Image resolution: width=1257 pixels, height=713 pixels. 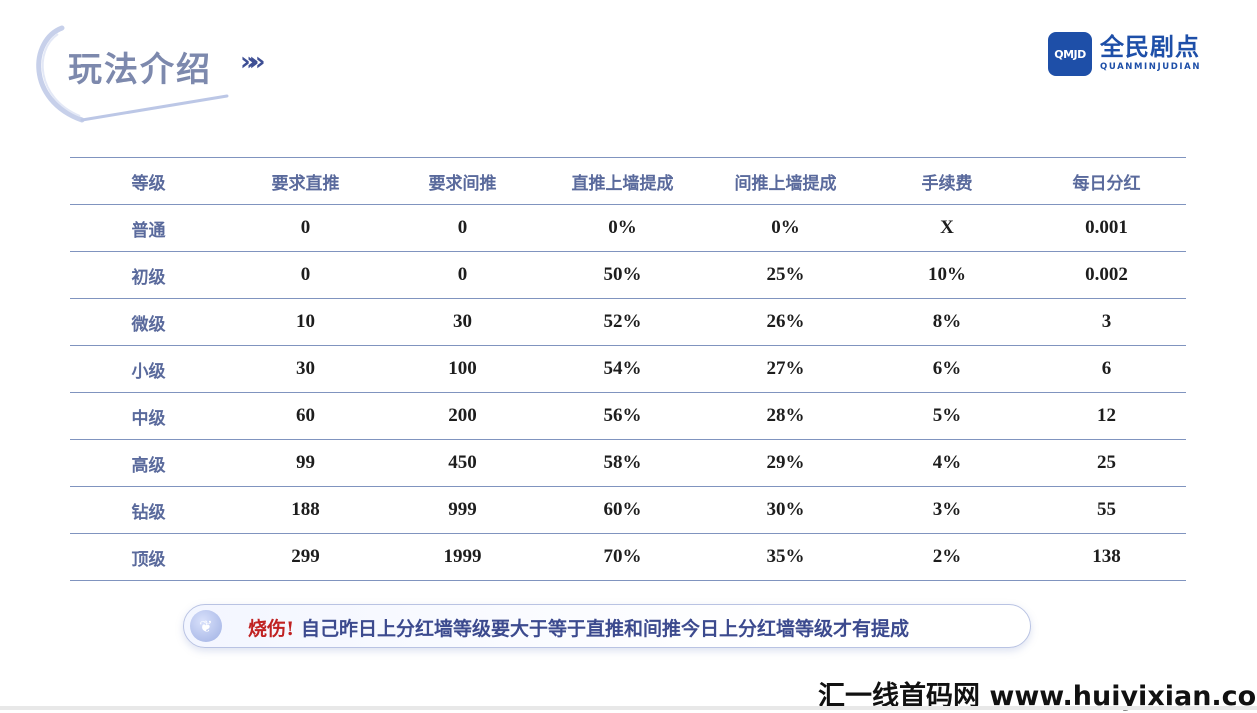 What do you see at coordinates (148, 322) in the screenshot?
I see `level-cell: 微级` at bounding box center [148, 322].